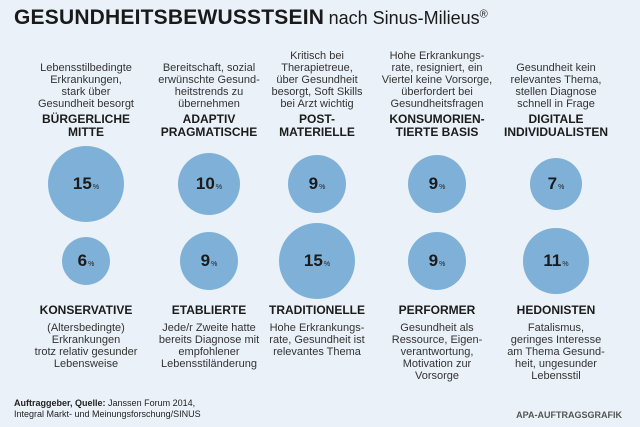 This screenshot has width=640, height=427. I want to click on milieu-name: ETABLIERTE, so click(209, 310).